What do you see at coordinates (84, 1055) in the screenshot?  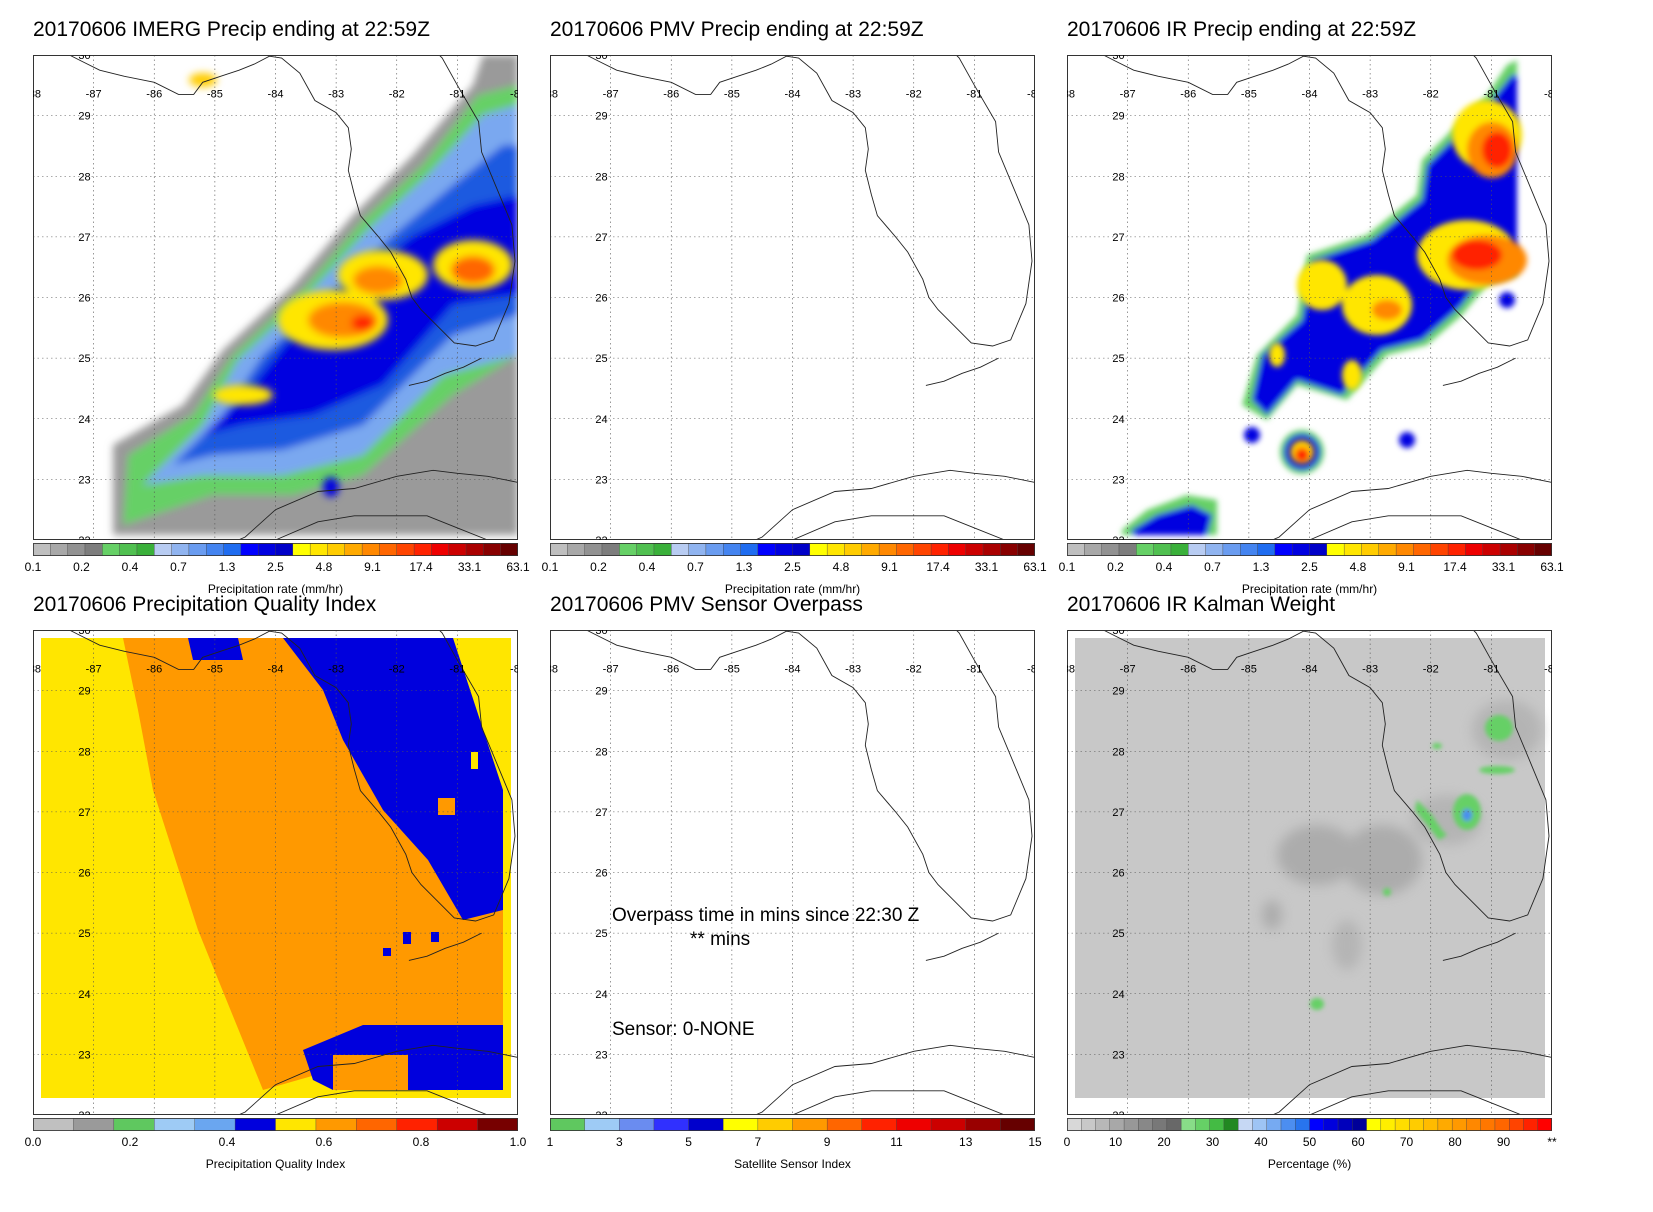 I see `lat-tick-label: 23` at bounding box center [84, 1055].